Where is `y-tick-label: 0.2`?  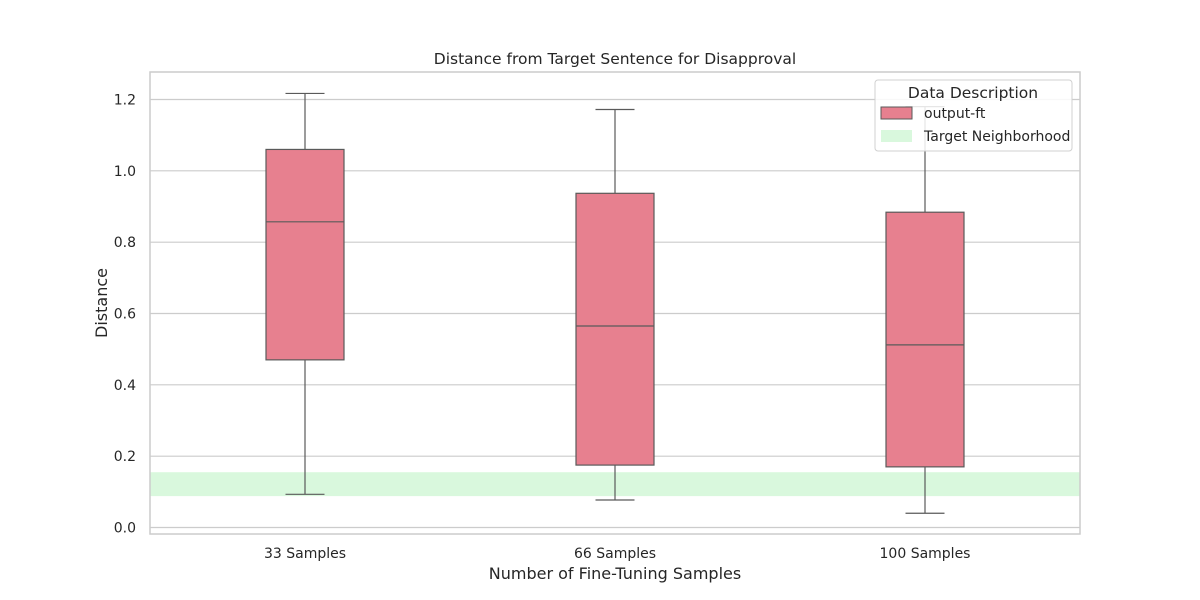
y-tick-label: 0.2 is located at coordinates (125, 457).